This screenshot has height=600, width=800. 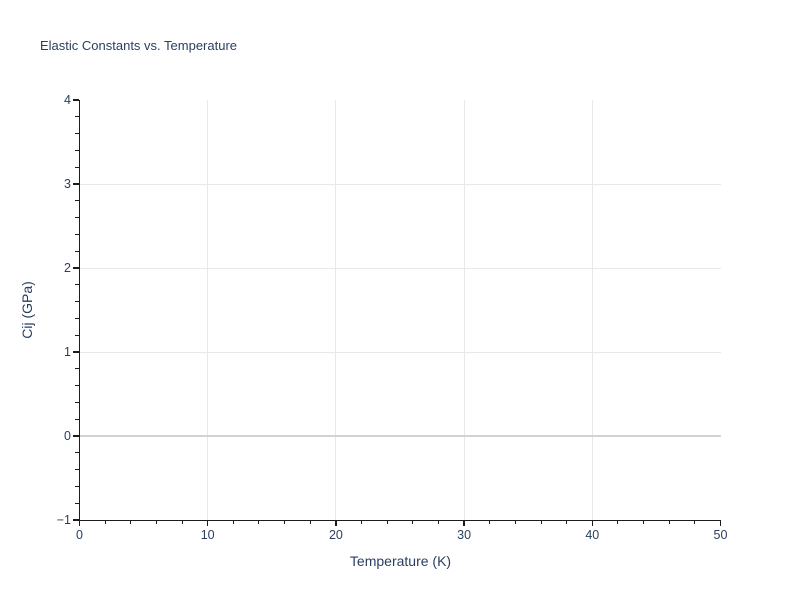 I want to click on y-tick-label: −1, so click(x=63, y=519).